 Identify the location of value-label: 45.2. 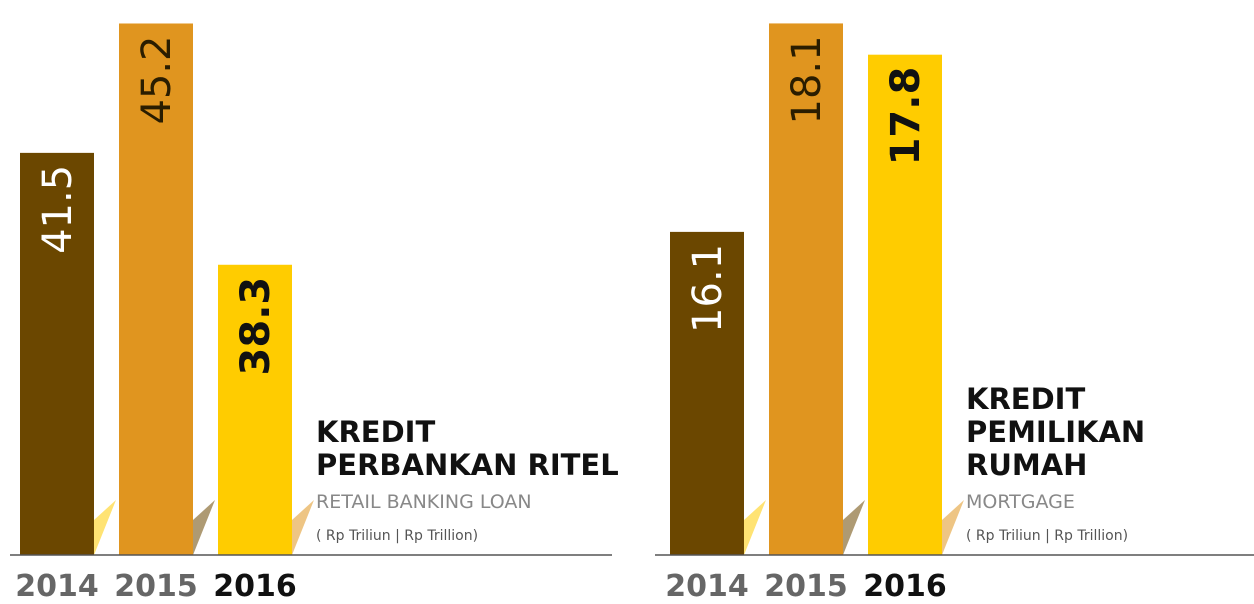
(157, 79).